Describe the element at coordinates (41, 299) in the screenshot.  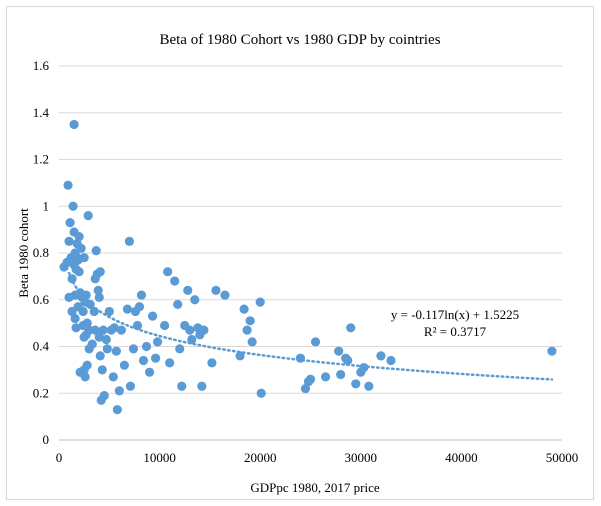
I see `y-tick-label: 0.6` at that location.